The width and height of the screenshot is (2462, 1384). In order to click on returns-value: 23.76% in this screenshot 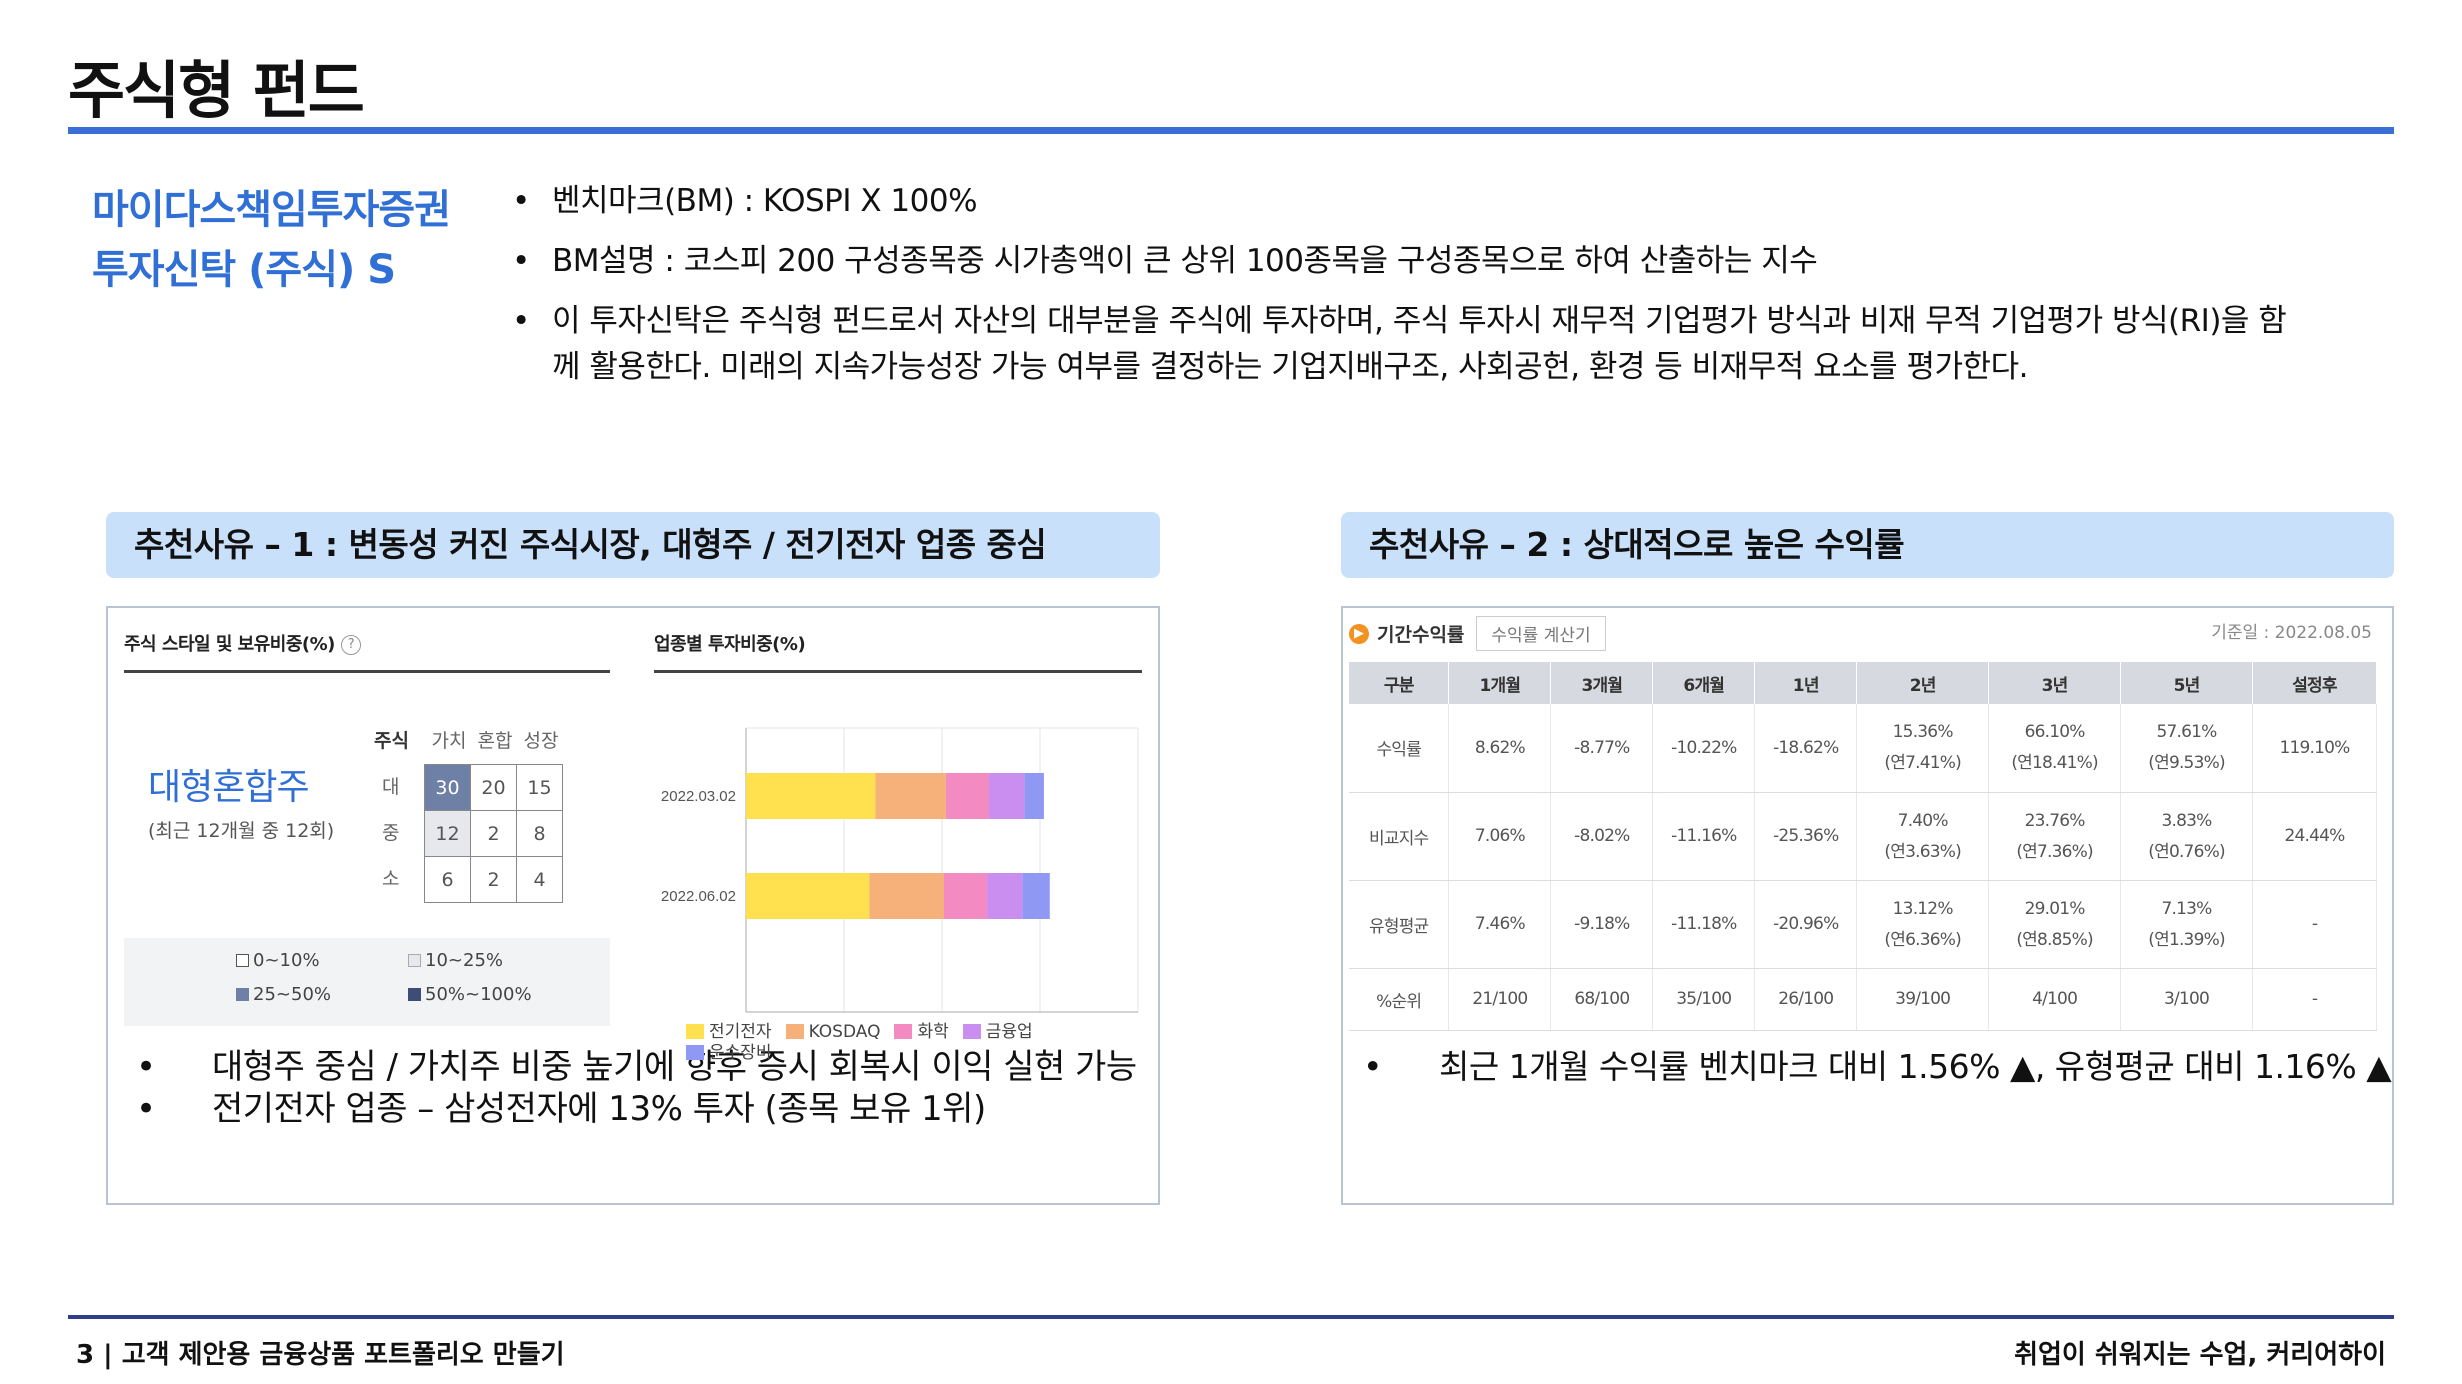, I will do `click(2055, 820)`.